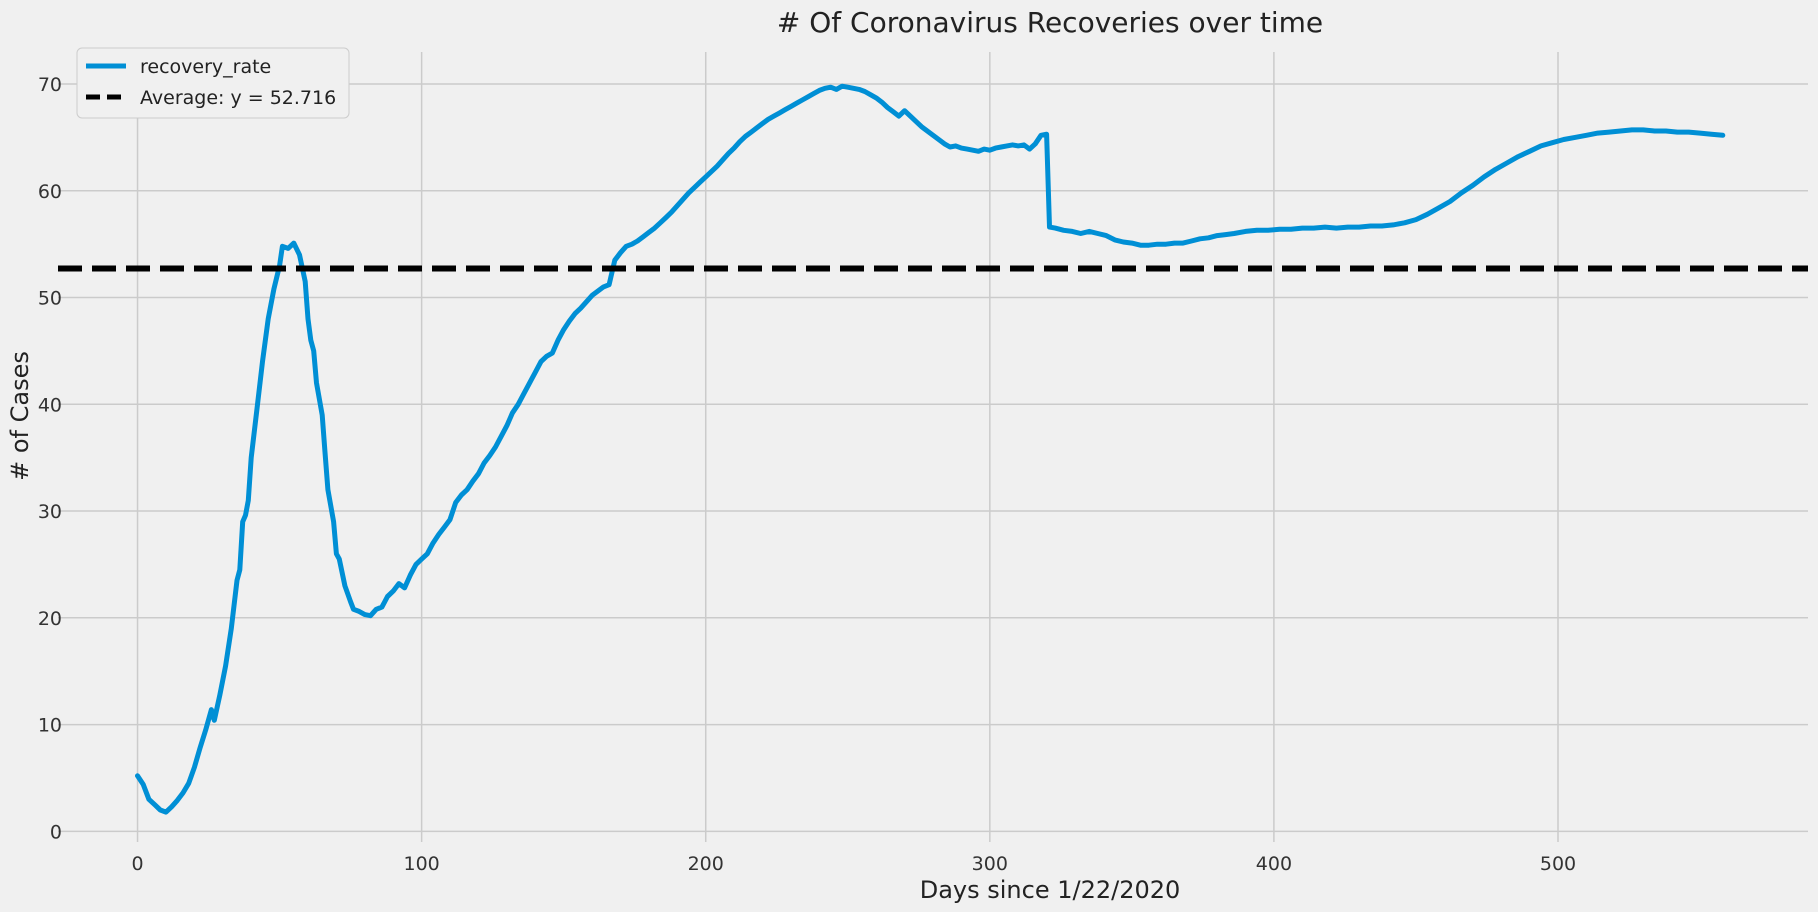 Image resolution: width=1818 pixels, height=912 pixels. Describe the element at coordinates (853, 864) in the screenshot. I see `x-tick-labels: 0 100 200 300 400 500` at that location.